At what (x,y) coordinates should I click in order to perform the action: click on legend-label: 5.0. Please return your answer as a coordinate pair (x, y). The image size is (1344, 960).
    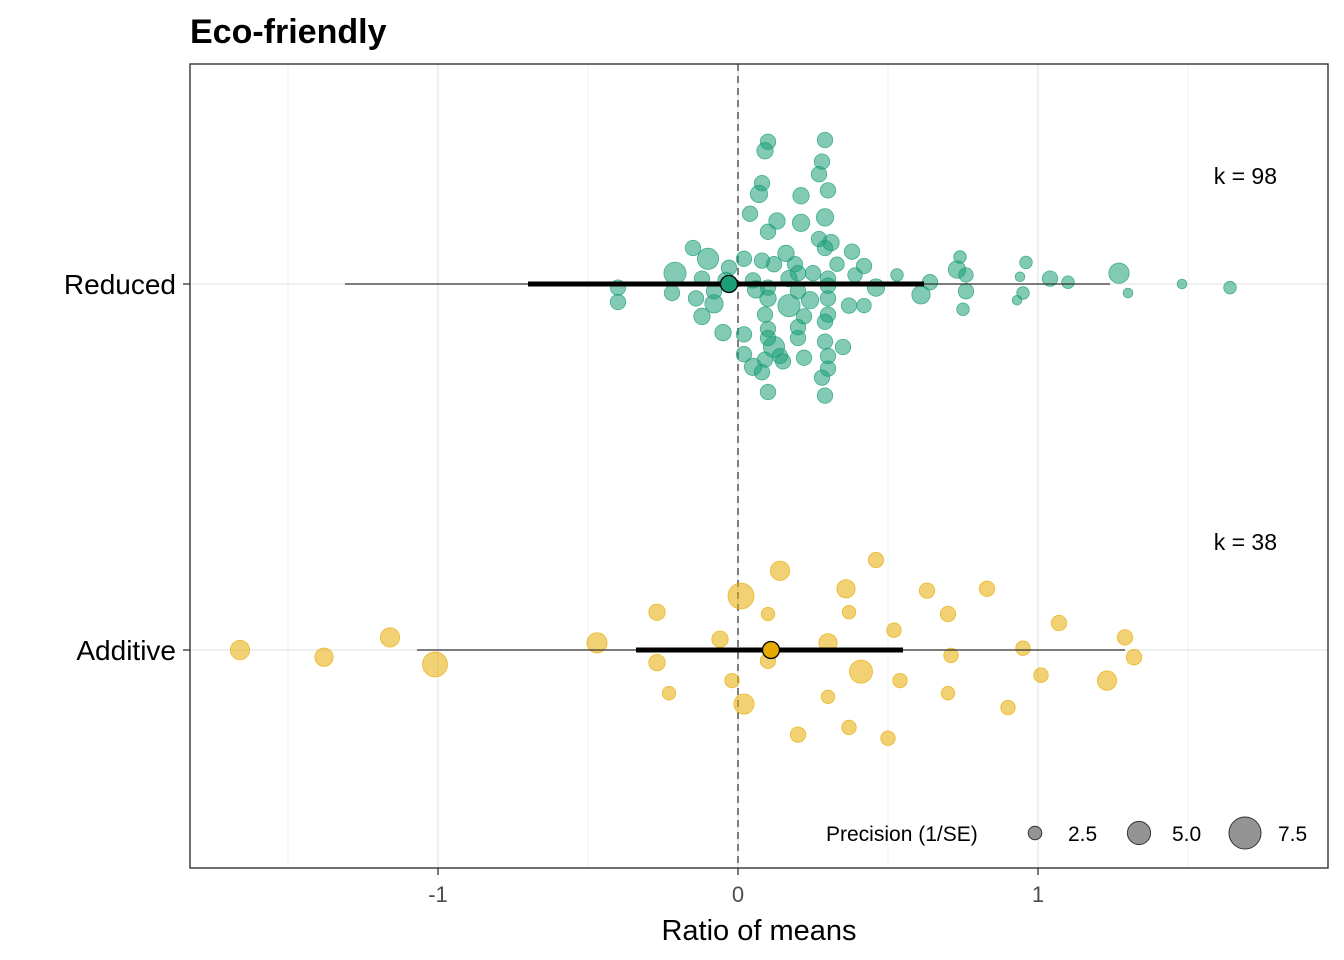
    Looking at the image, I should click on (1186, 834).